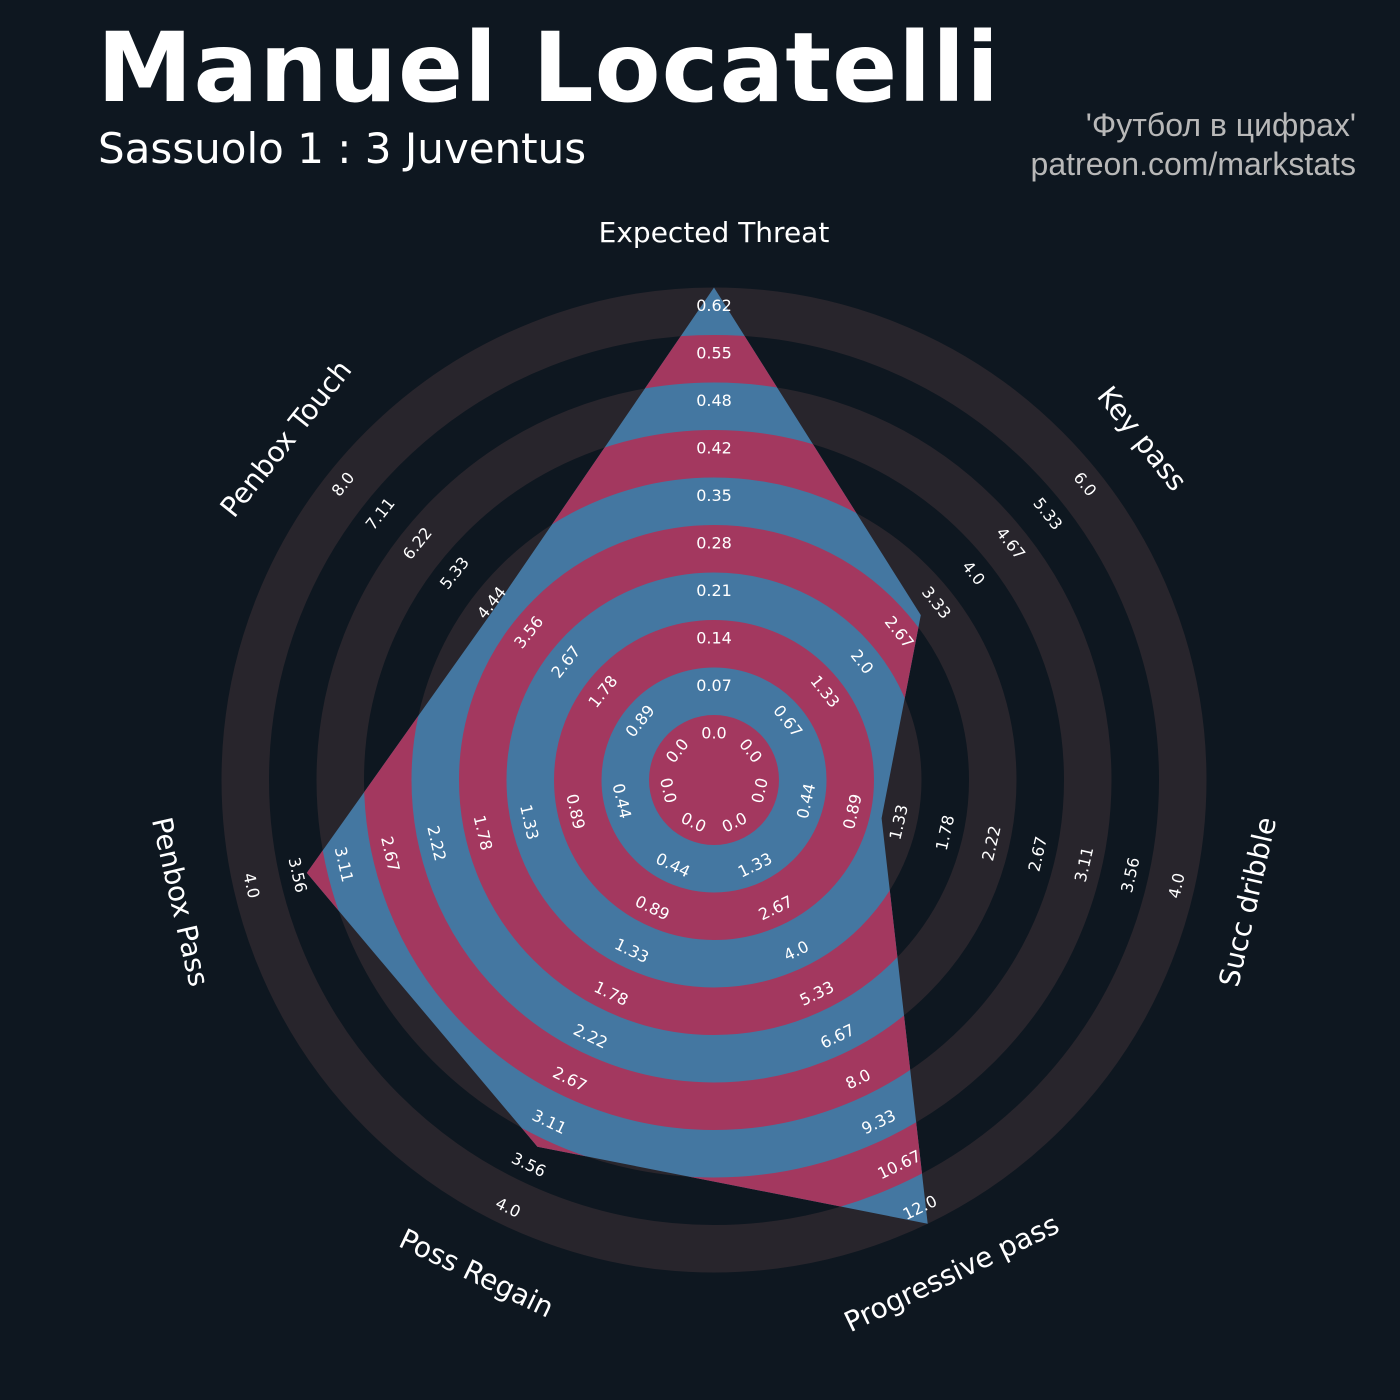  What do you see at coordinates (714, 305) in the screenshot?
I see `tick-label: 0.62` at bounding box center [714, 305].